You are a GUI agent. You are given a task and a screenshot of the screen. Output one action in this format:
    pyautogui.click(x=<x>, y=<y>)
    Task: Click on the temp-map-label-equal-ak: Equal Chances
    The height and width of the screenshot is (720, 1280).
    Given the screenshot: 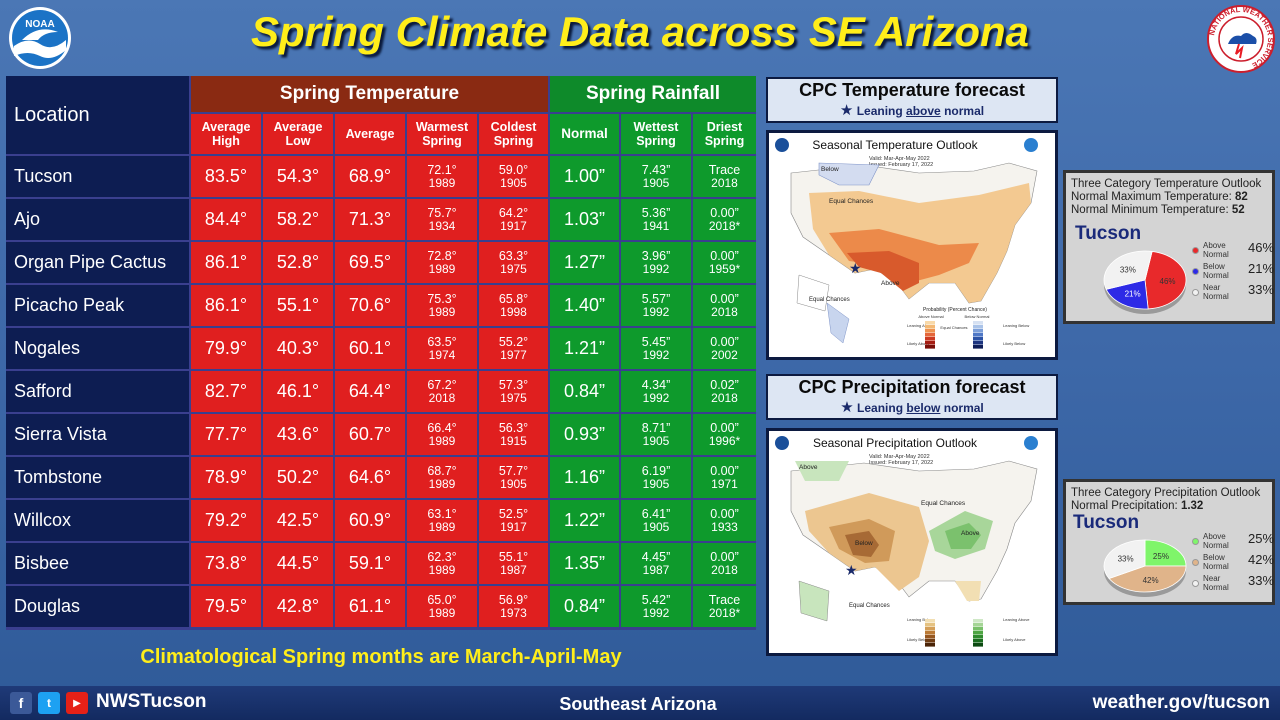 What is the action you would take?
    pyautogui.click(x=829, y=300)
    